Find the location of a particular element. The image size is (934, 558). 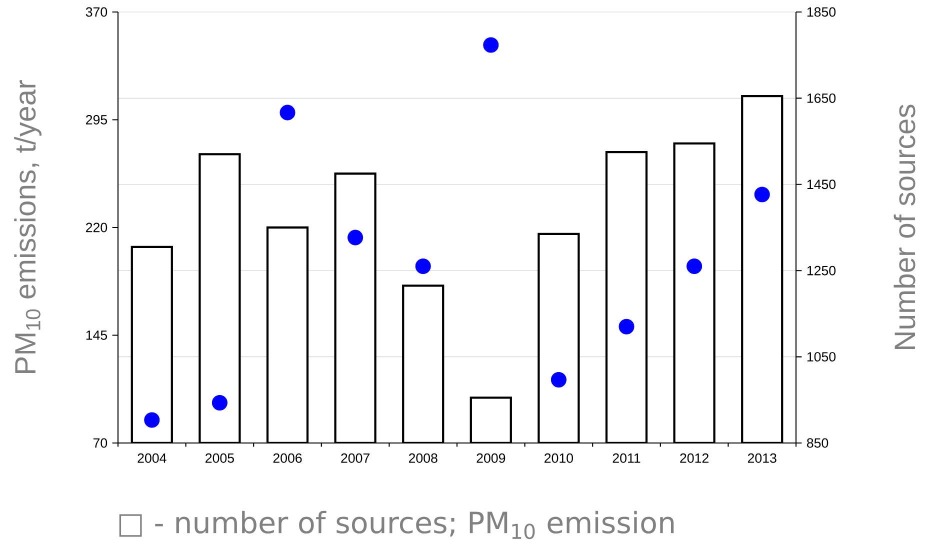

x-tick-label: 2009 is located at coordinates (491, 458).